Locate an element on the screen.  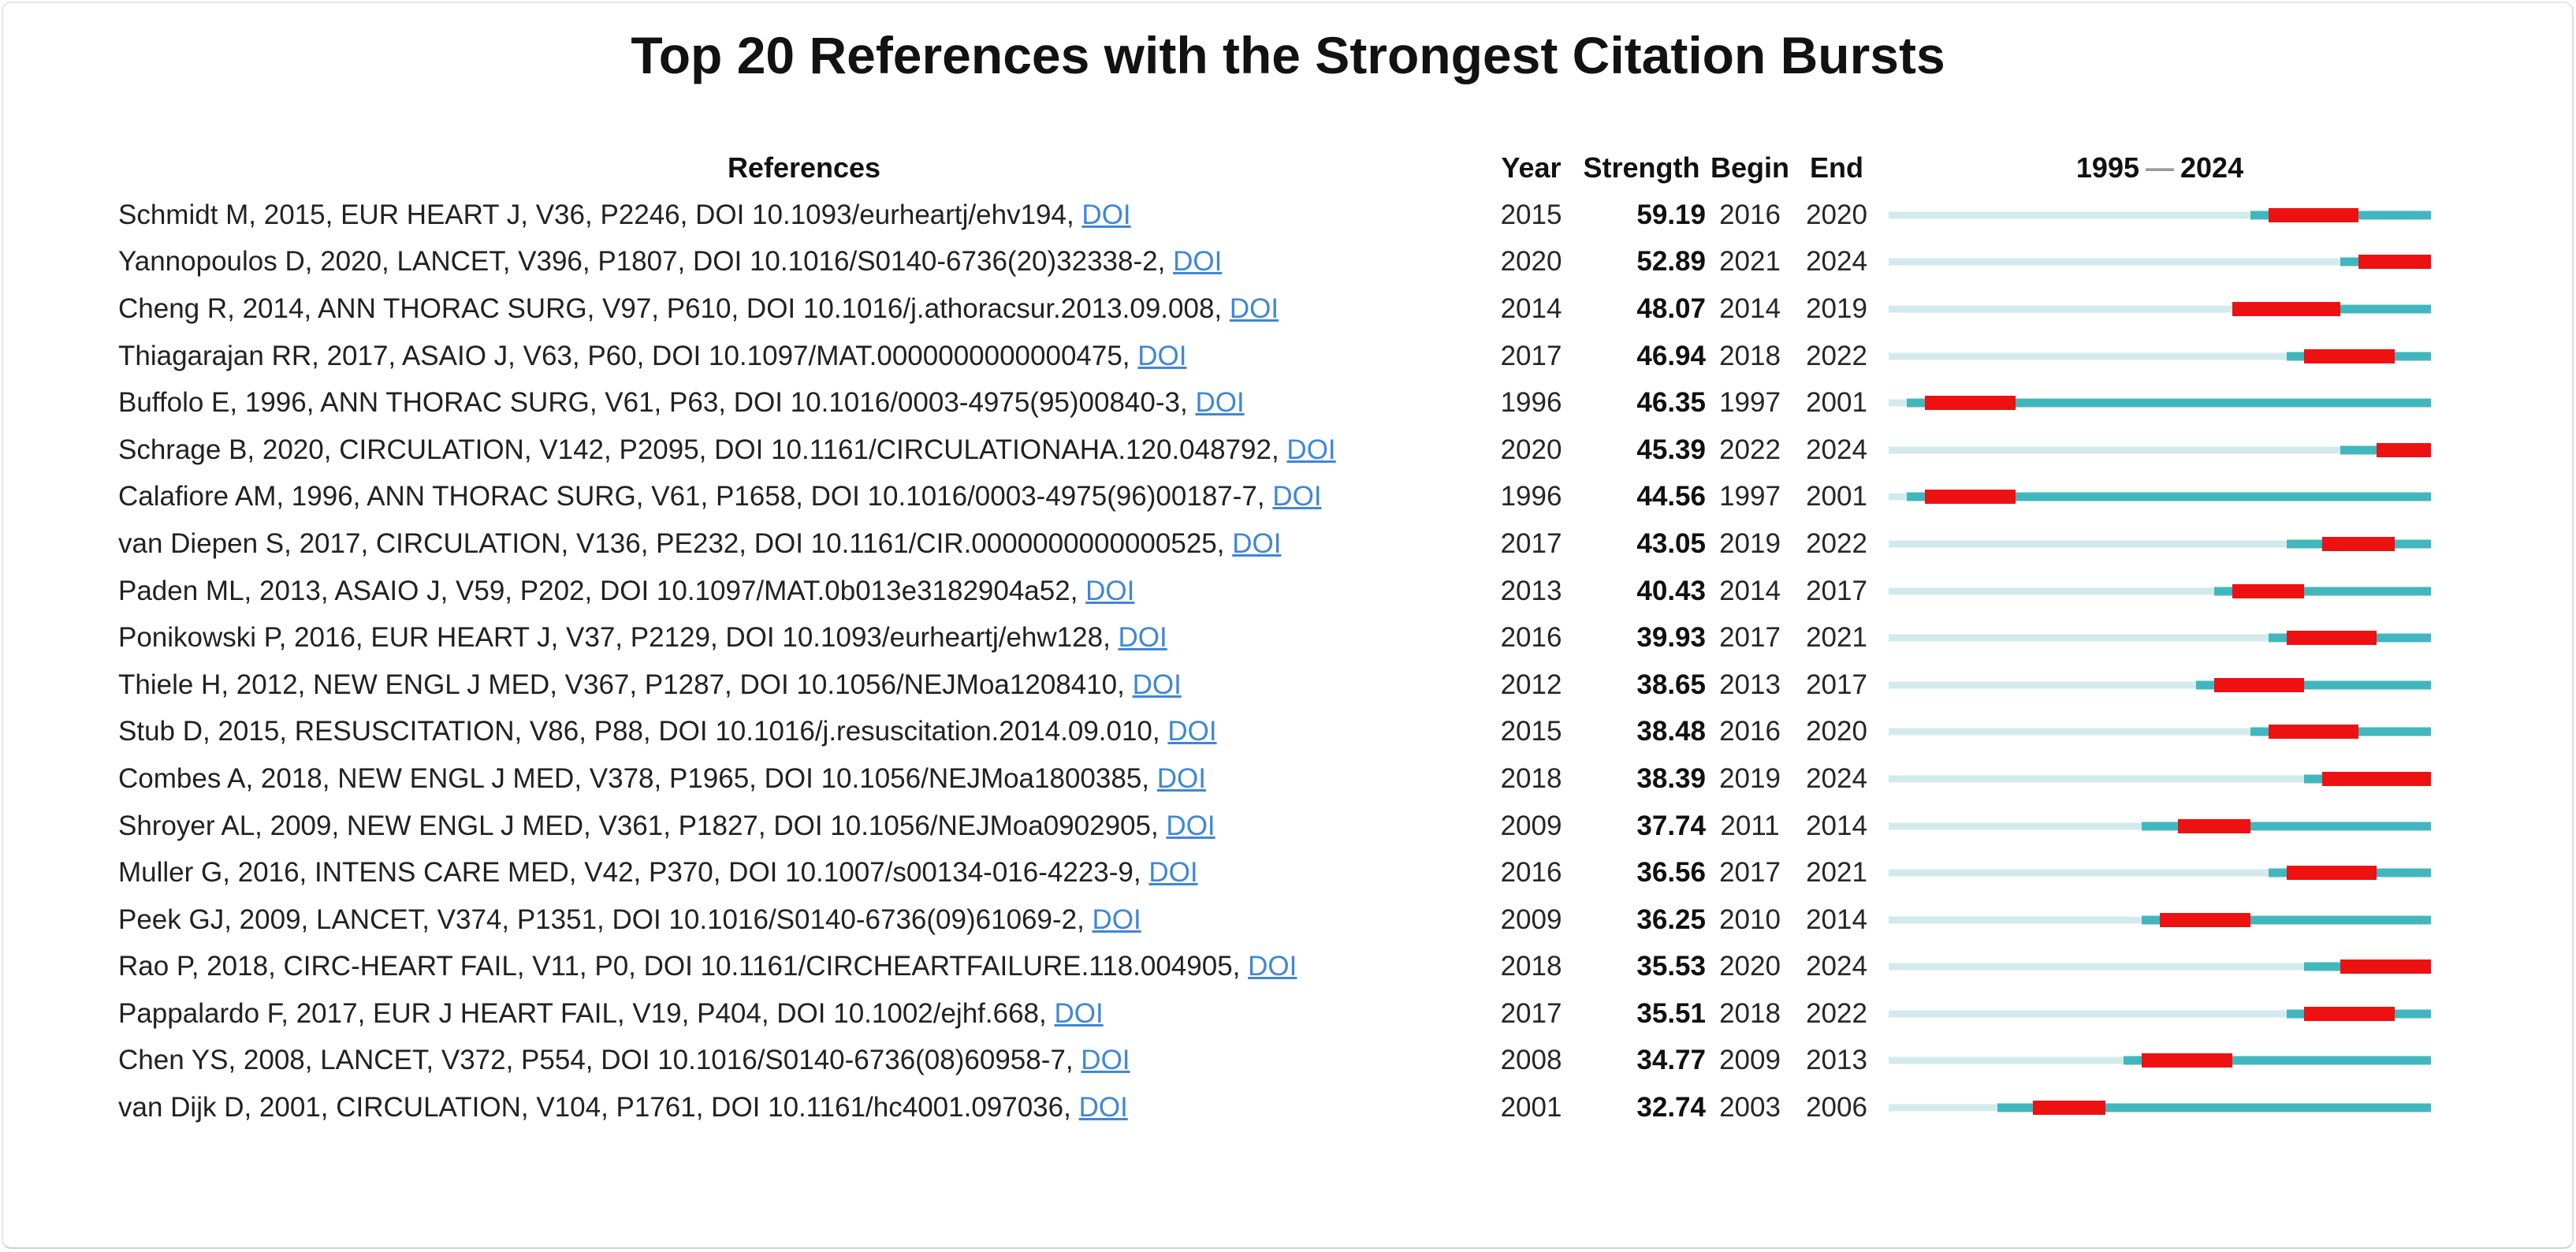
strength-value: 45.39 is located at coordinates (1671, 449).